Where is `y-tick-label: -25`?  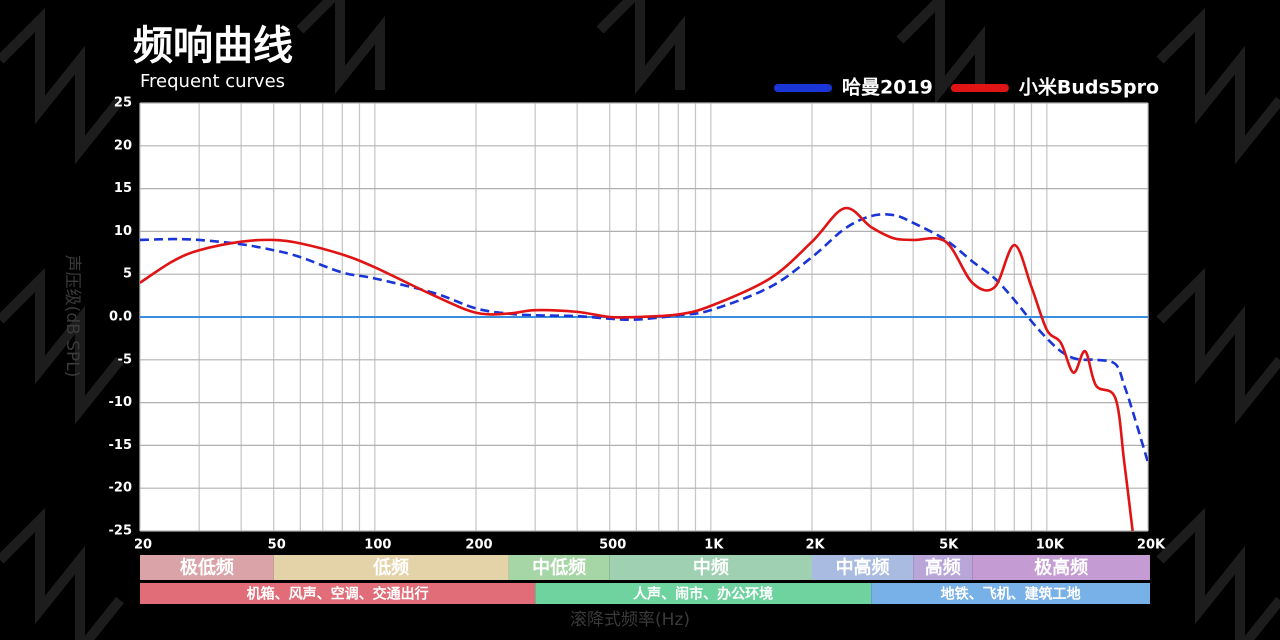 y-tick-label: -25 is located at coordinates (121, 531).